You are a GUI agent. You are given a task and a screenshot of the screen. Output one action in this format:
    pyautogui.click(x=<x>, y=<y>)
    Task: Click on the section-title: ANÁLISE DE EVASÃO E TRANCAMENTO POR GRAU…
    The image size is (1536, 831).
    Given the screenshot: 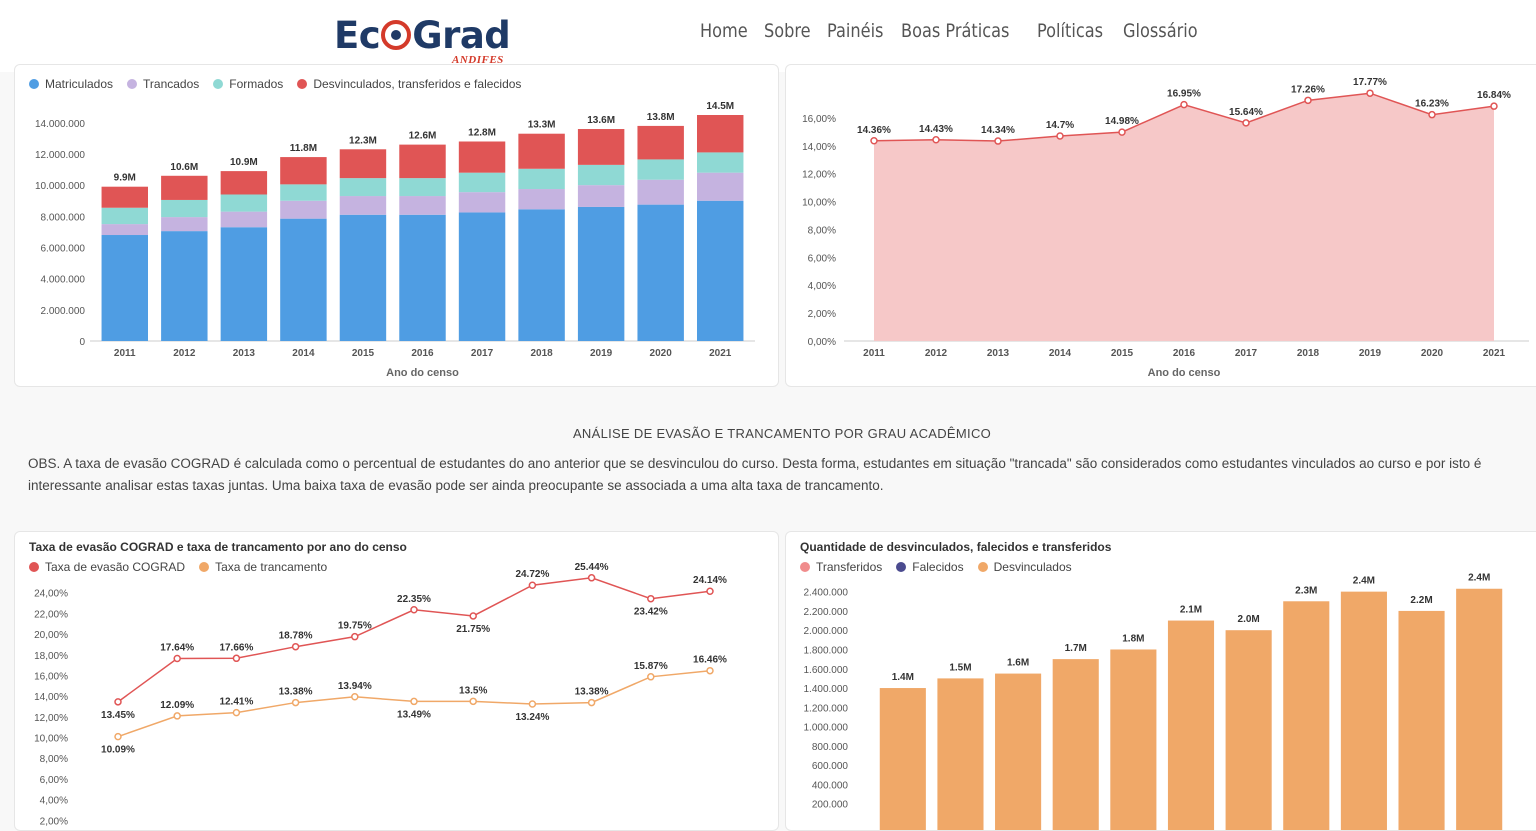 What is the action you would take?
    pyautogui.click(x=782, y=433)
    